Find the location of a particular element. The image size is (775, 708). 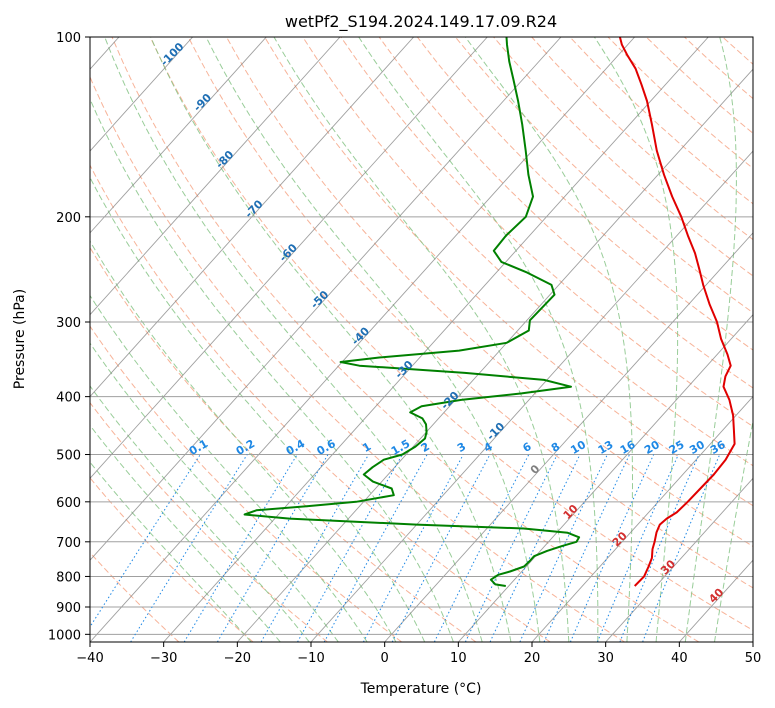

y-tick-label: 100 is located at coordinates (68, 38).